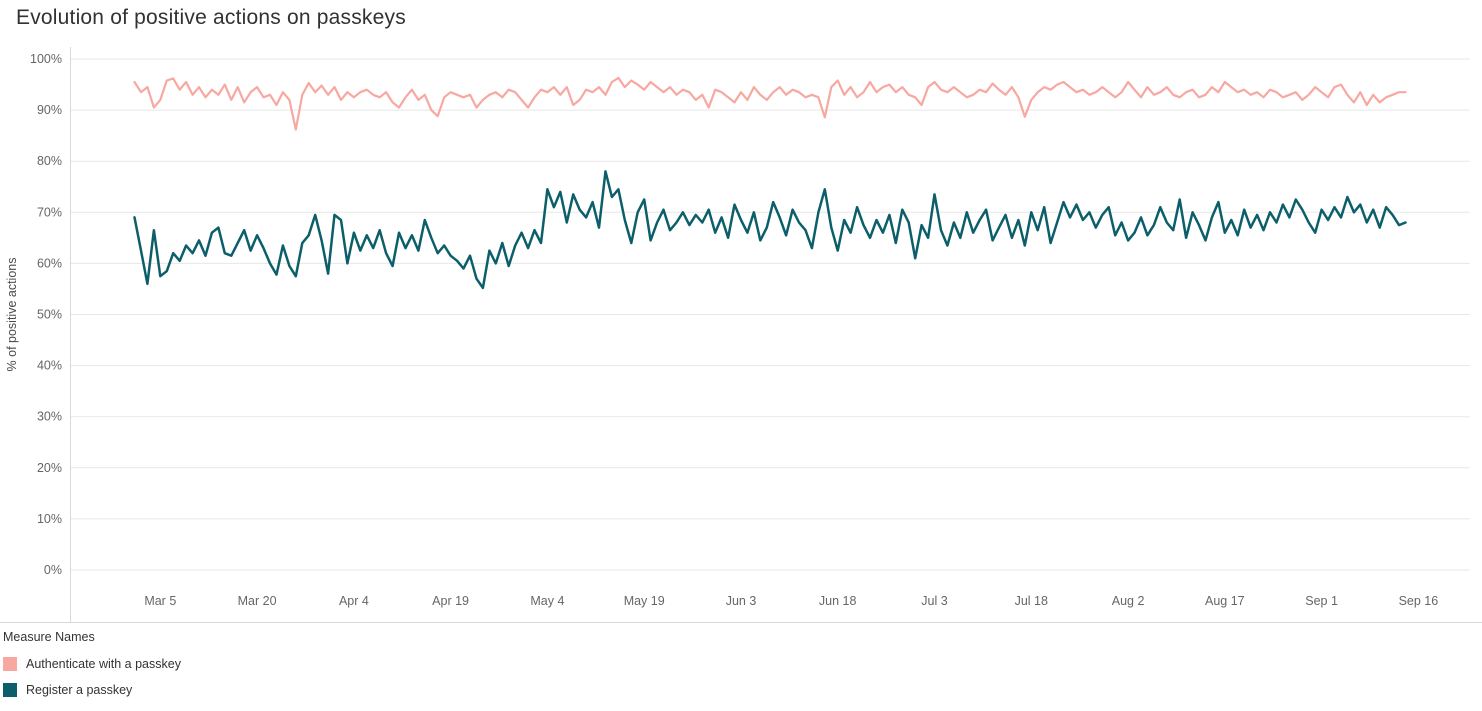 This screenshot has height=711, width=1482. I want to click on y-tick-label: 0%, so click(53, 570).